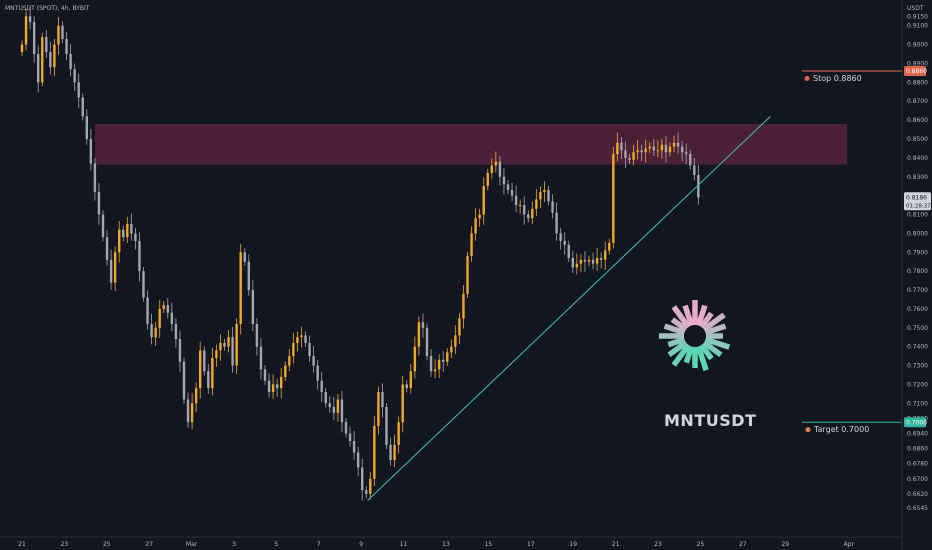 The height and width of the screenshot is (550, 932). Describe the element at coordinates (917, 464) in the screenshot. I see `price-tick-label: 0.6780` at that location.